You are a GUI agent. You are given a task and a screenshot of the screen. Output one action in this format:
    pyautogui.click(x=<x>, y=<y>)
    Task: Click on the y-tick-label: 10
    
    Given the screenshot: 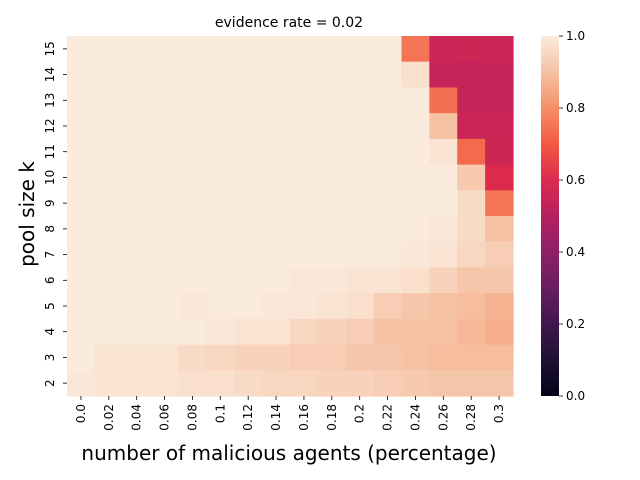 What is the action you would take?
    pyautogui.click(x=50, y=177)
    